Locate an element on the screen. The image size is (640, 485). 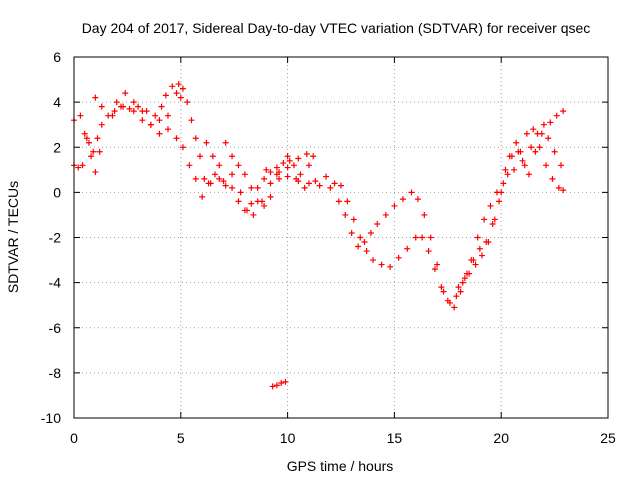
x-tick-label: 15 is located at coordinates (395, 438).